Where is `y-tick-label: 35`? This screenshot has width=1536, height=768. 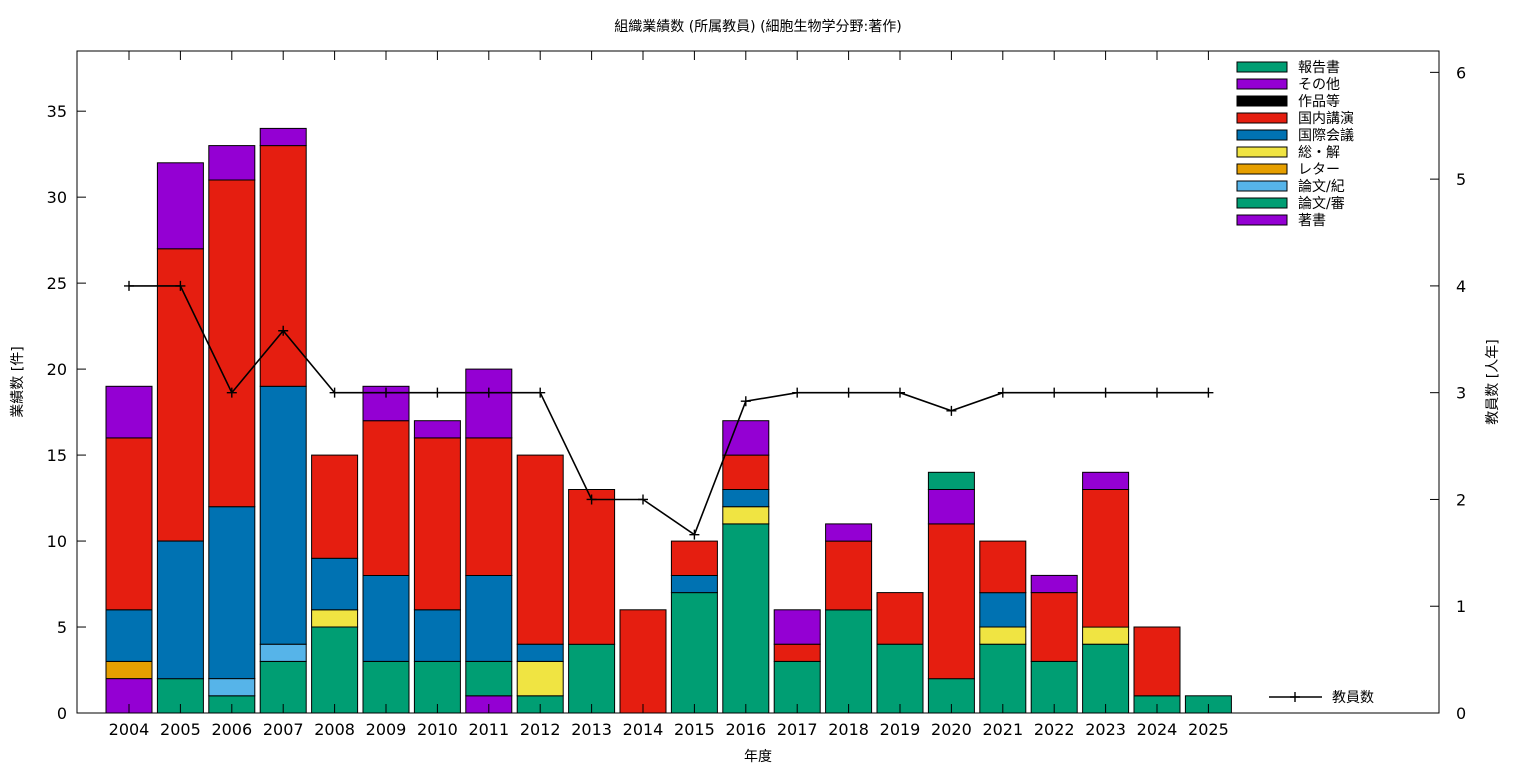
y-tick-label: 35 is located at coordinates (57, 111).